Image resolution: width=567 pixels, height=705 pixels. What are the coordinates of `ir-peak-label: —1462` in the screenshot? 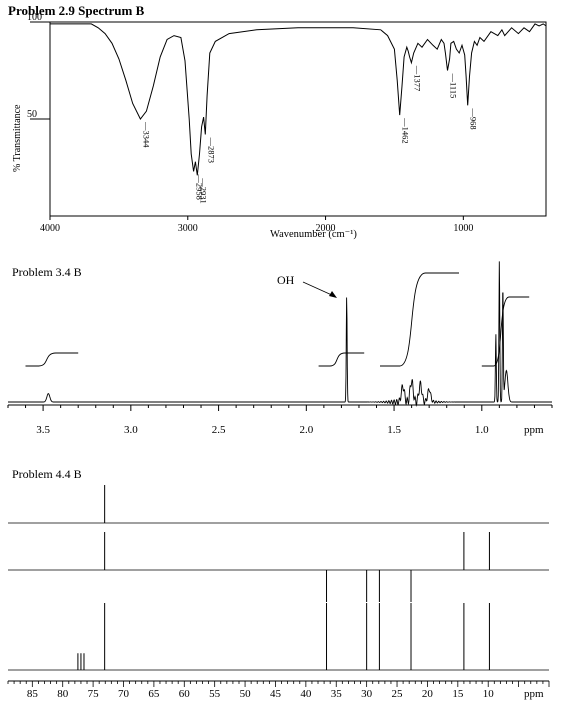 It's located at (406, 130).